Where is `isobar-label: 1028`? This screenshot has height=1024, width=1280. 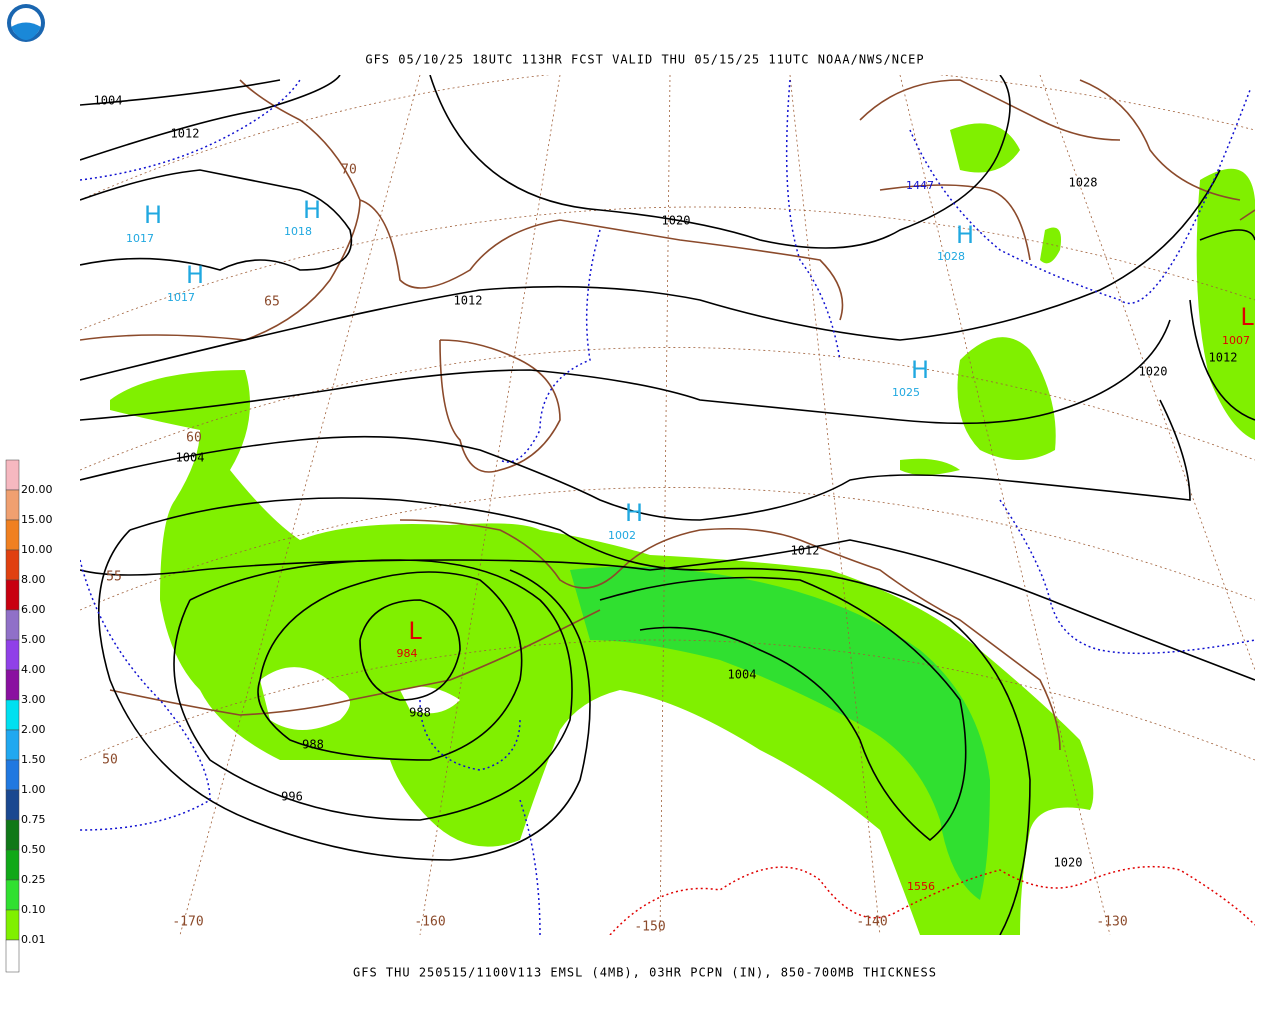 isobar-label: 1028 is located at coordinates (1083, 183).